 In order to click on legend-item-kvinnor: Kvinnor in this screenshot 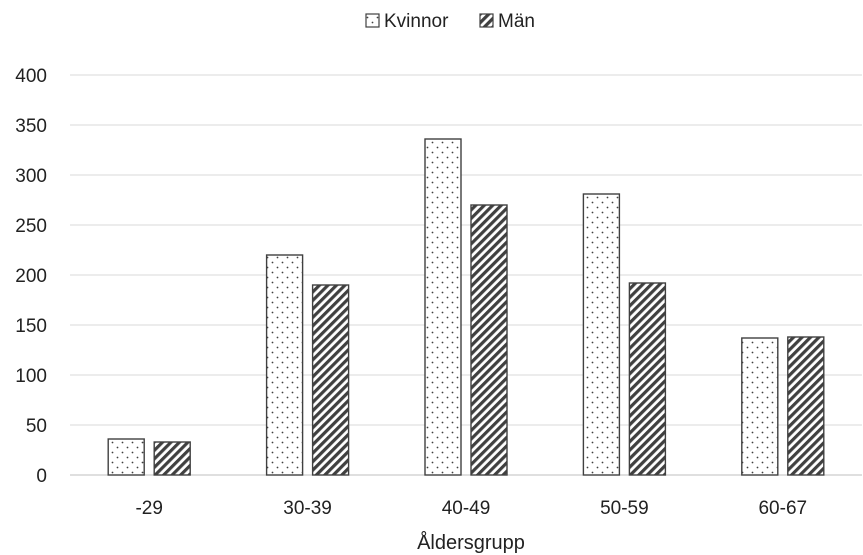, I will do `click(407, 21)`.